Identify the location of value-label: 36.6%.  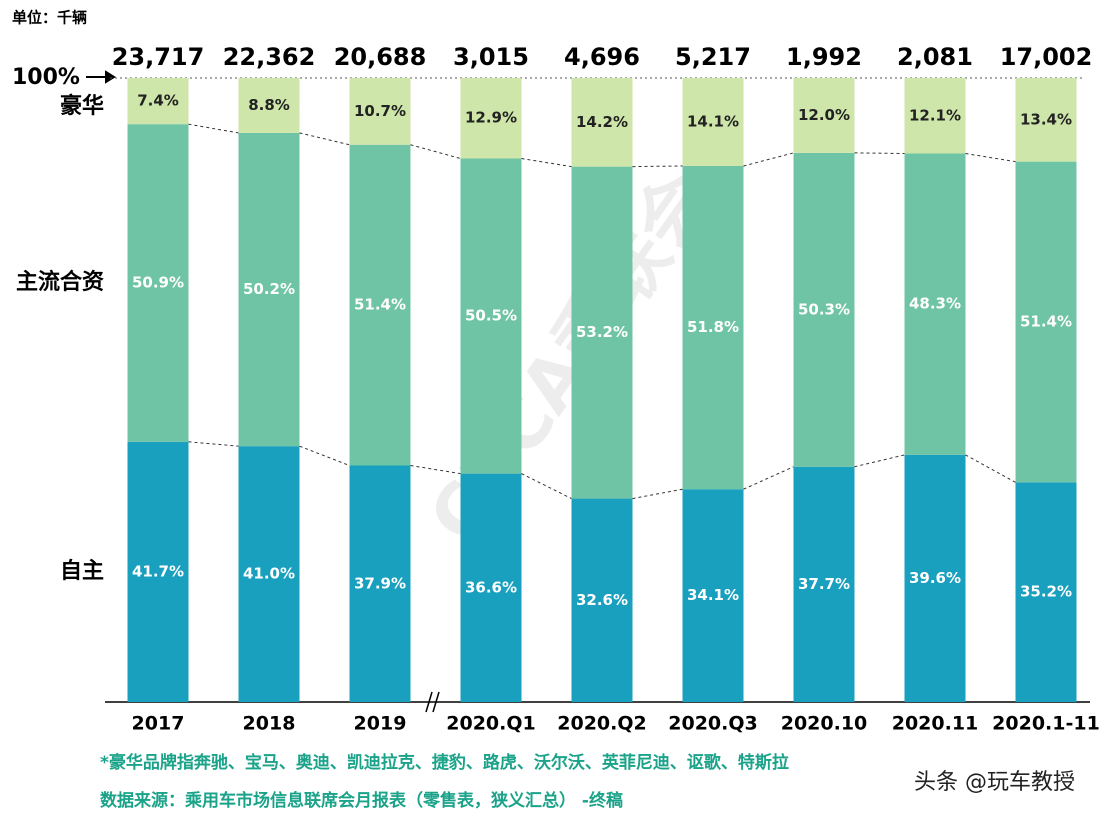
(491, 587).